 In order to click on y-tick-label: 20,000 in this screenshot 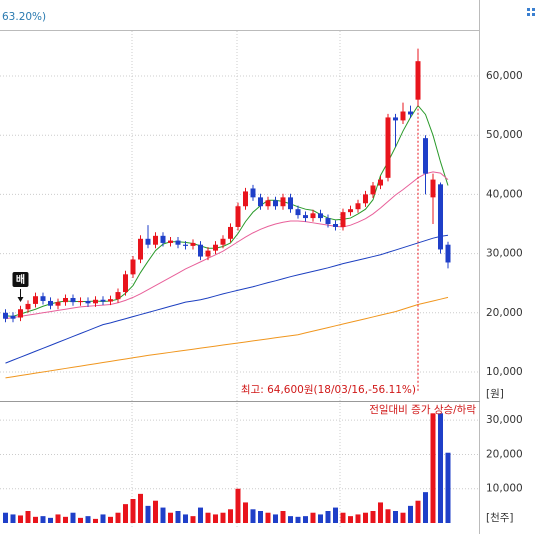, I will do `click(504, 454)`.